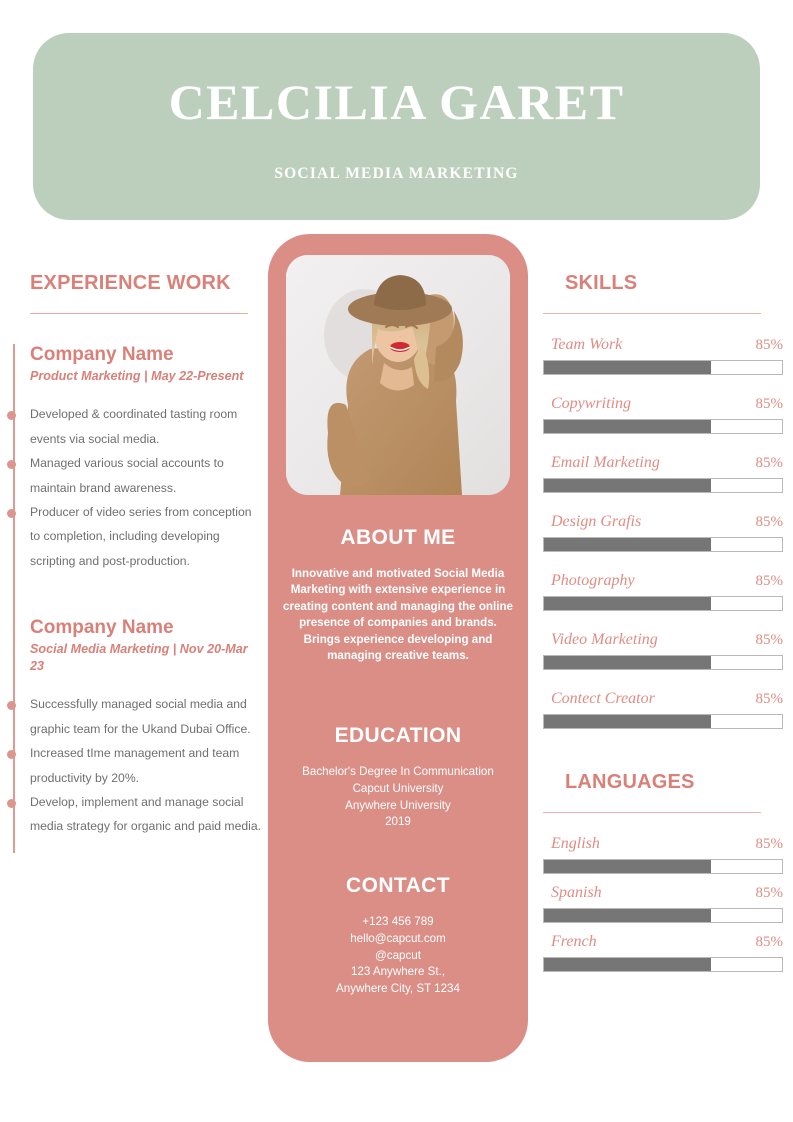 The image size is (793, 1122). What do you see at coordinates (576, 892) in the screenshot?
I see `skill-label: Spanish` at bounding box center [576, 892].